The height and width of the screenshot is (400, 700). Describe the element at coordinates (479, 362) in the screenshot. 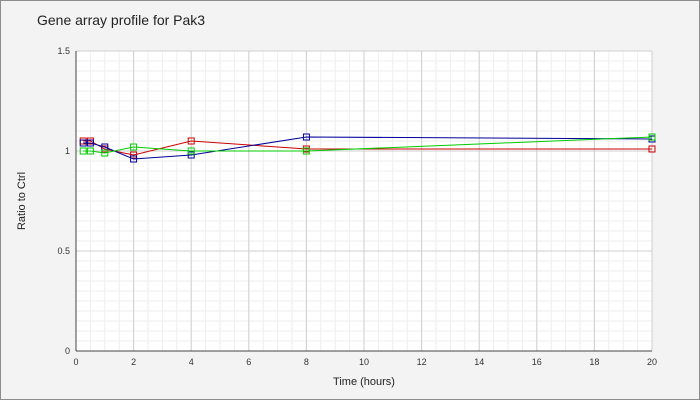

I see `x-tick-label: 14` at that location.